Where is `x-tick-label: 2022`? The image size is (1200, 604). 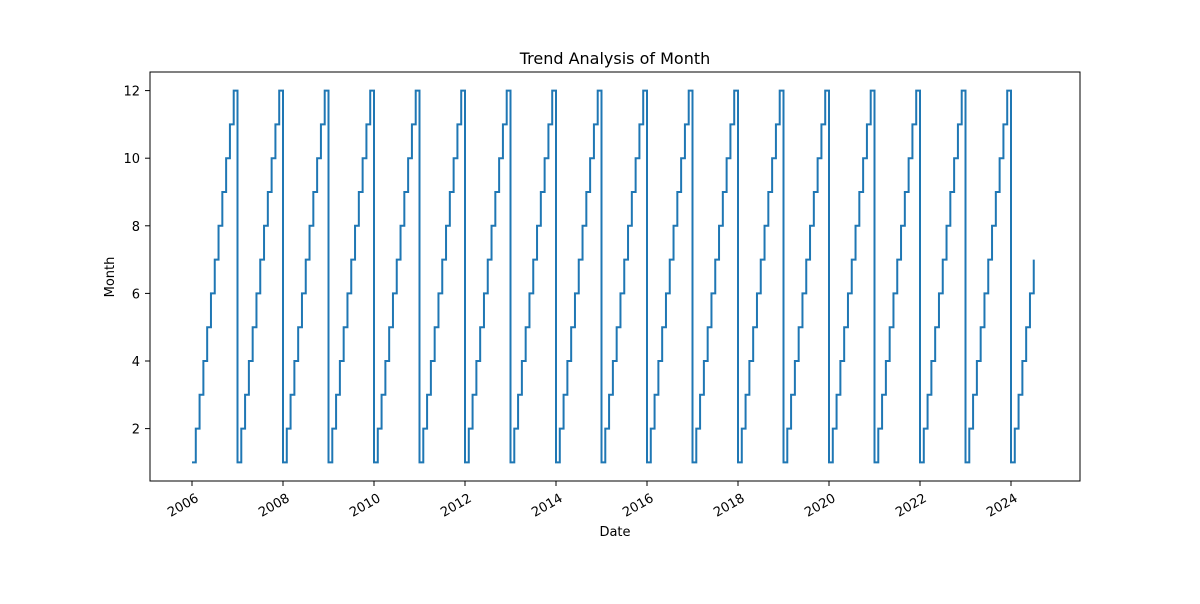
x-tick-label: 2022 is located at coordinates (911, 506).